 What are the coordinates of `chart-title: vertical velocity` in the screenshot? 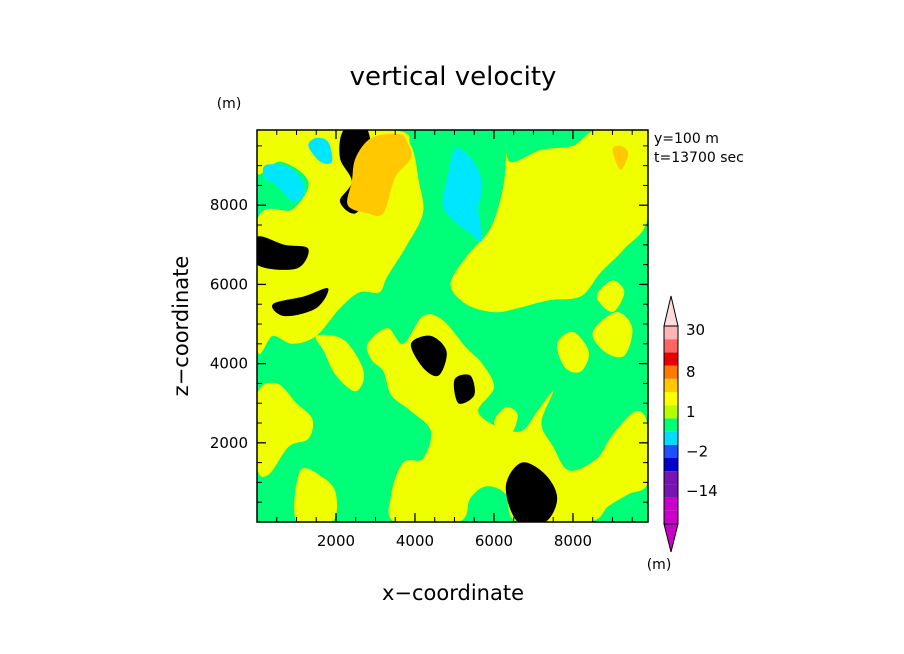 It's located at (453, 77).